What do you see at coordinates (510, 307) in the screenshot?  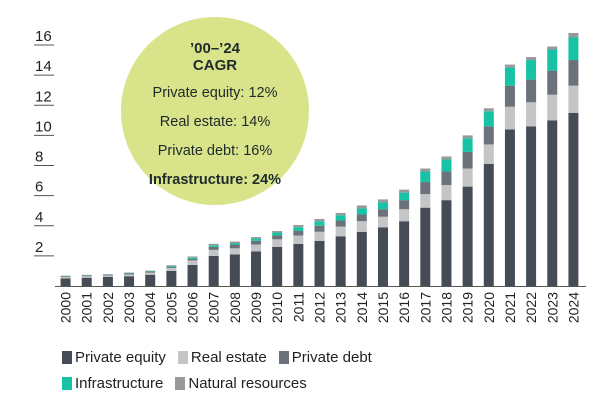 I see `x-tick-label: 2021` at bounding box center [510, 307].